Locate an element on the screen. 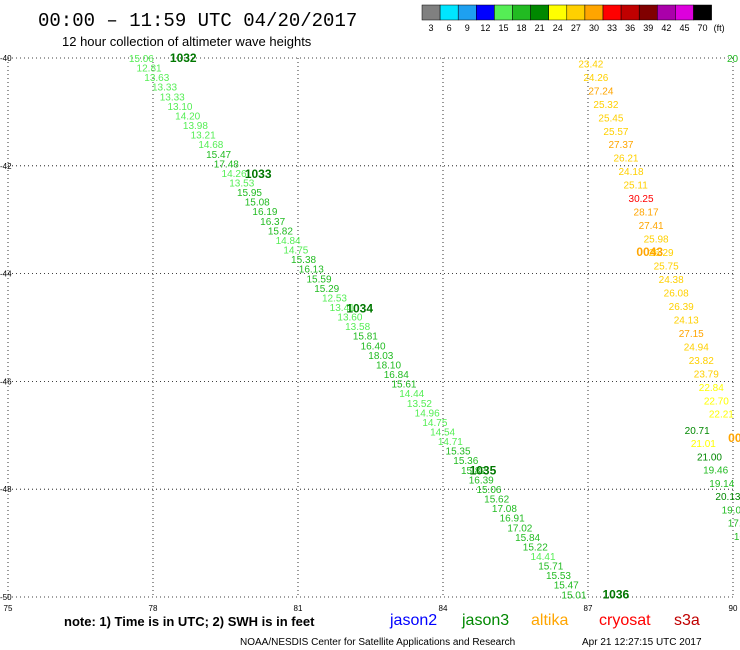 This screenshot has width=740, height=650. wave-height-value: 13.60 is located at coordinates (349, 318).